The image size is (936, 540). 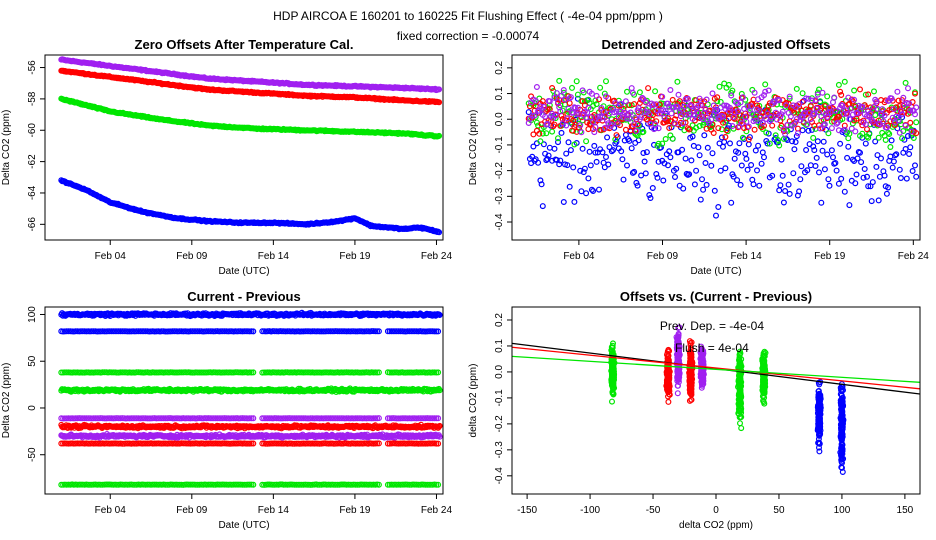 What do you see at coordinates (438, 484) in the screenshot?
I see `data-point-green-thin-bottom` at bounding box center [438, 484].